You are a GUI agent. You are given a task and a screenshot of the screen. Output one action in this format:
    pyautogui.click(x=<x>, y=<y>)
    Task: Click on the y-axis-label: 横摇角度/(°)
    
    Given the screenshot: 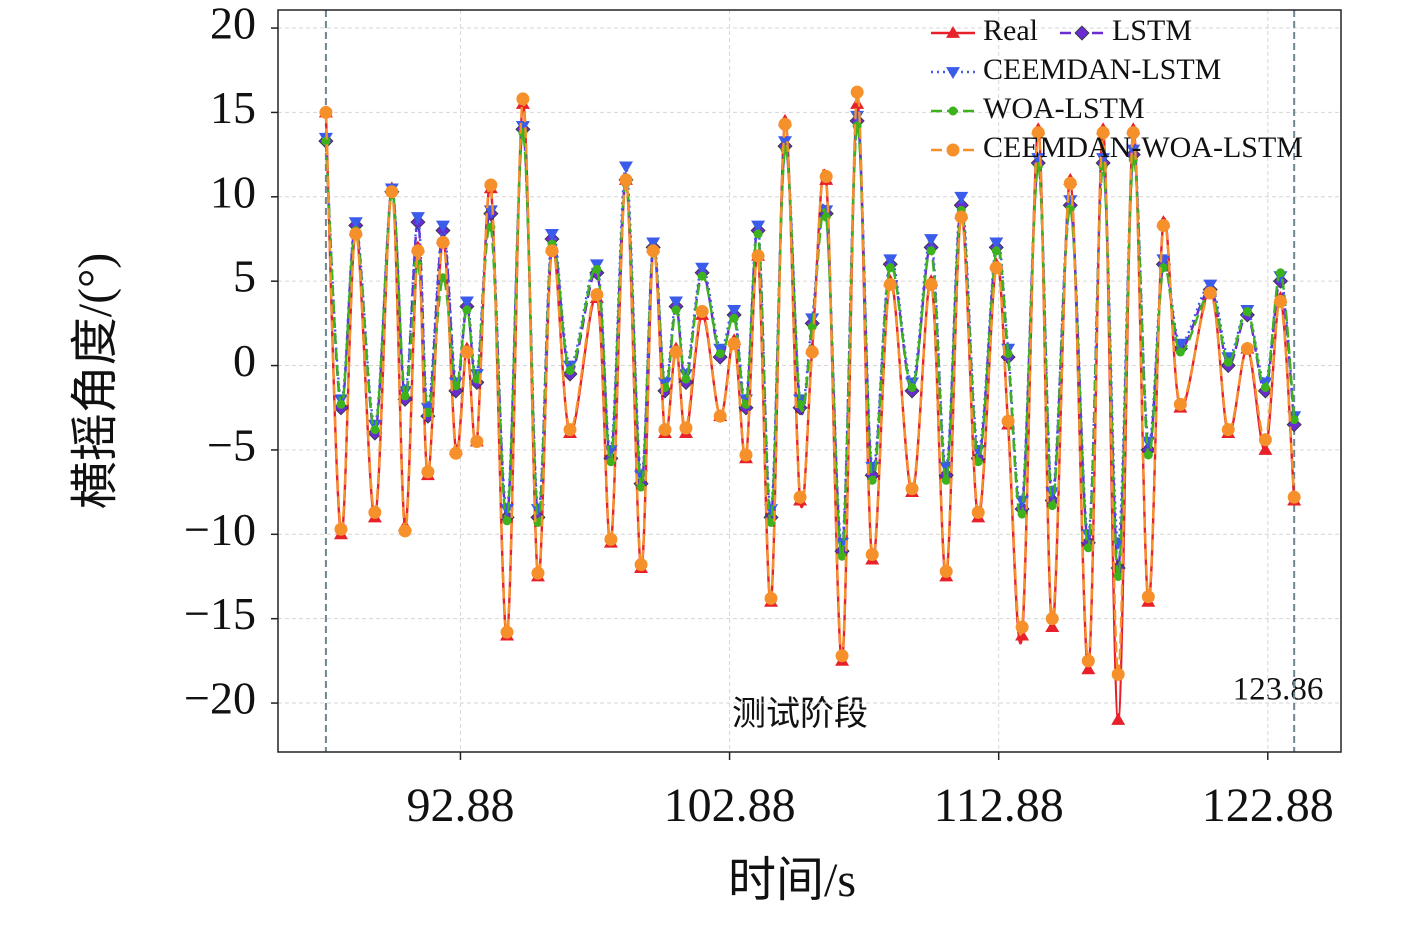 What is the action you would take?
    pyautogui.click(x=95, y=381)
    